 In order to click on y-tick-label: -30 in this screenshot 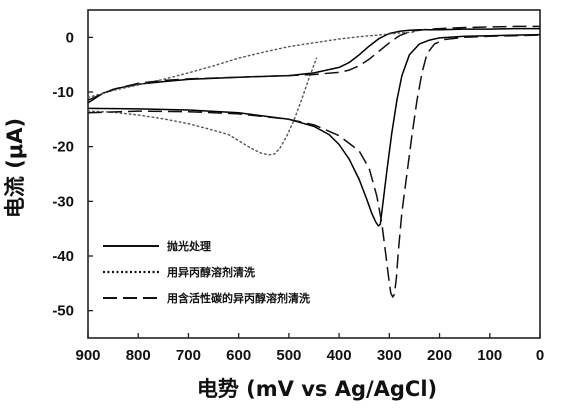, I will do `click(63, 201)`.